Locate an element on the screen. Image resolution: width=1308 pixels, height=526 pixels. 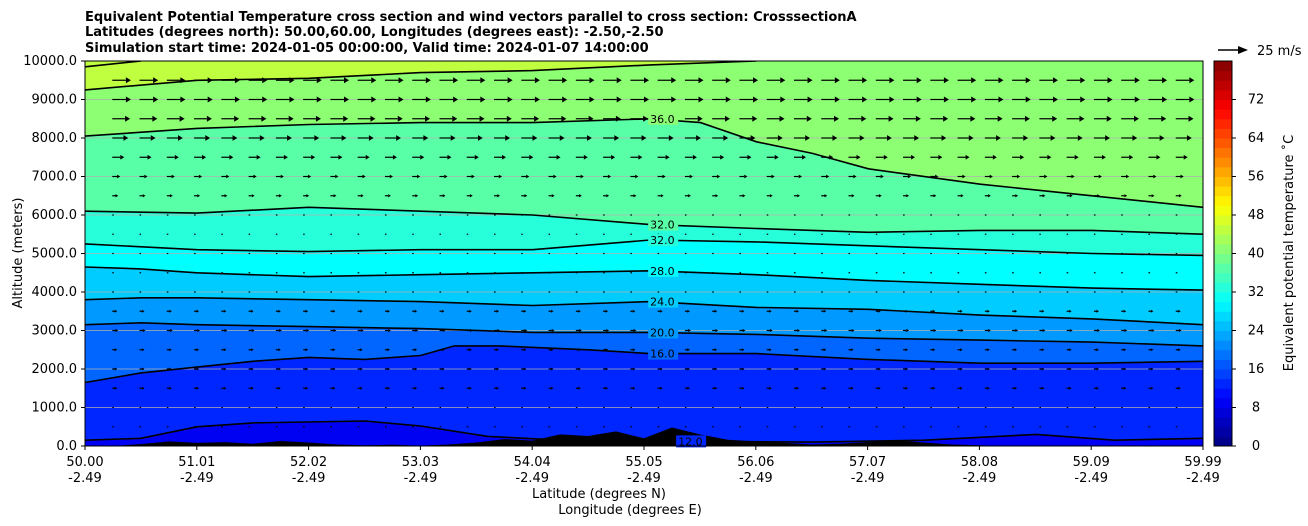
y-axis-label: Altitude (meters) is located at coordinates (18, 253).